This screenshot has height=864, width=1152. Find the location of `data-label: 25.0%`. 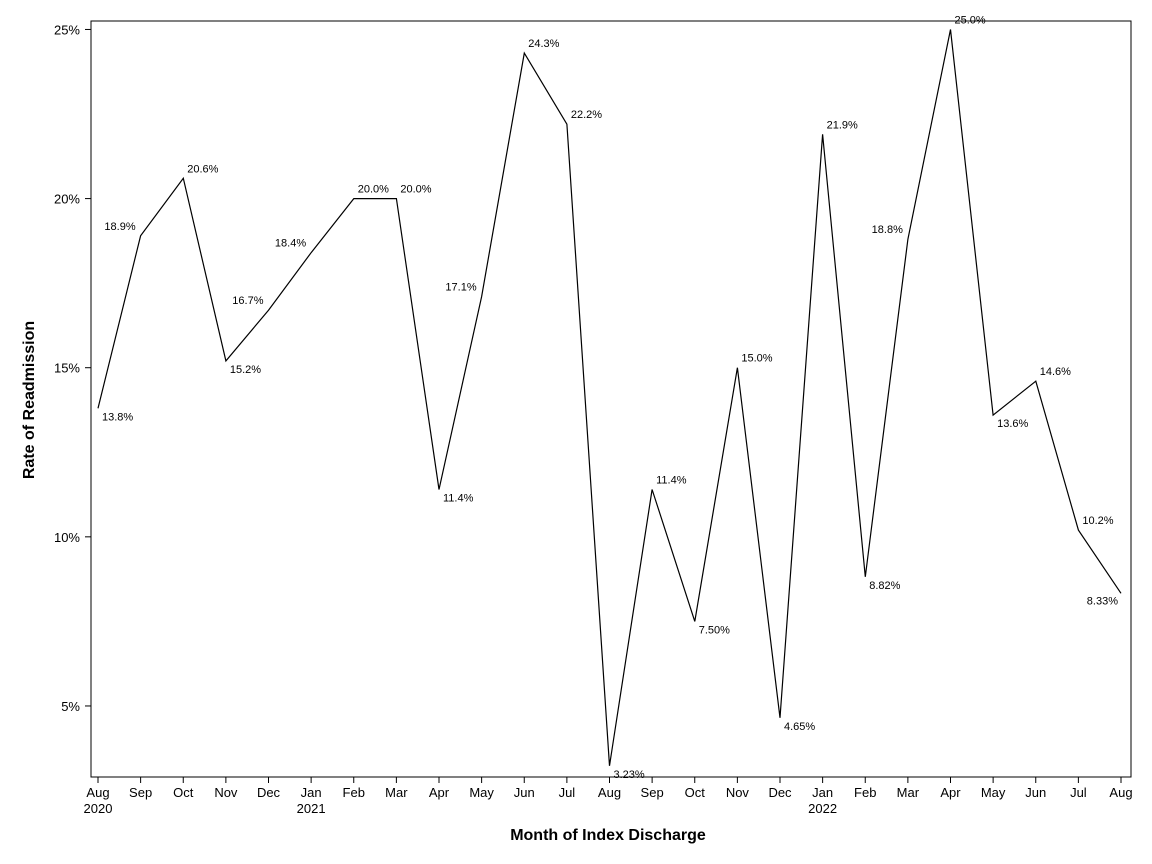

data-label: 25.0% is located at coordinates (970, 20).